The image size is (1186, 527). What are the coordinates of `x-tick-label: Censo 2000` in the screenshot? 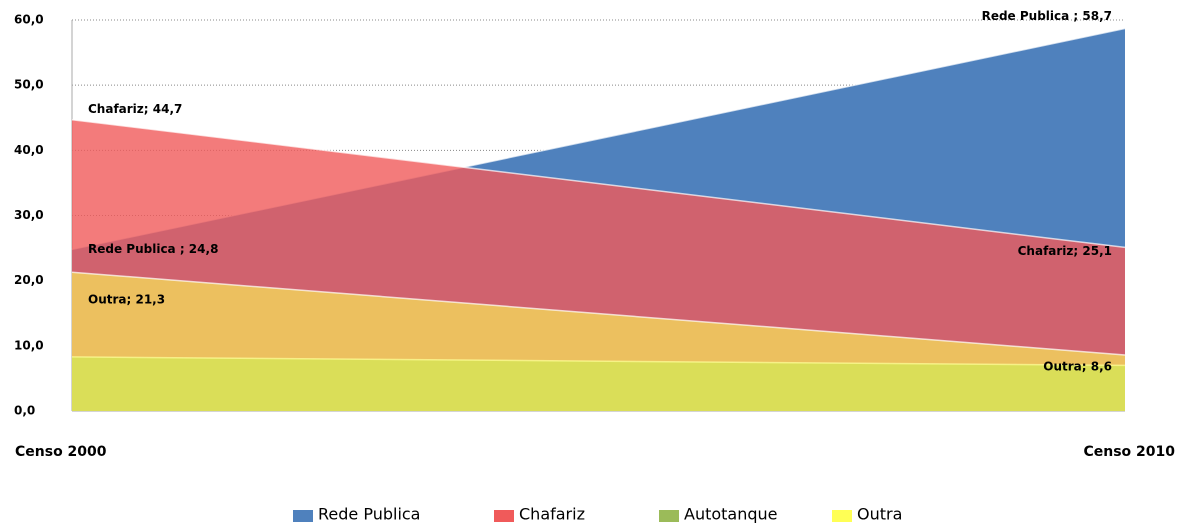 It's located at (61, 452).